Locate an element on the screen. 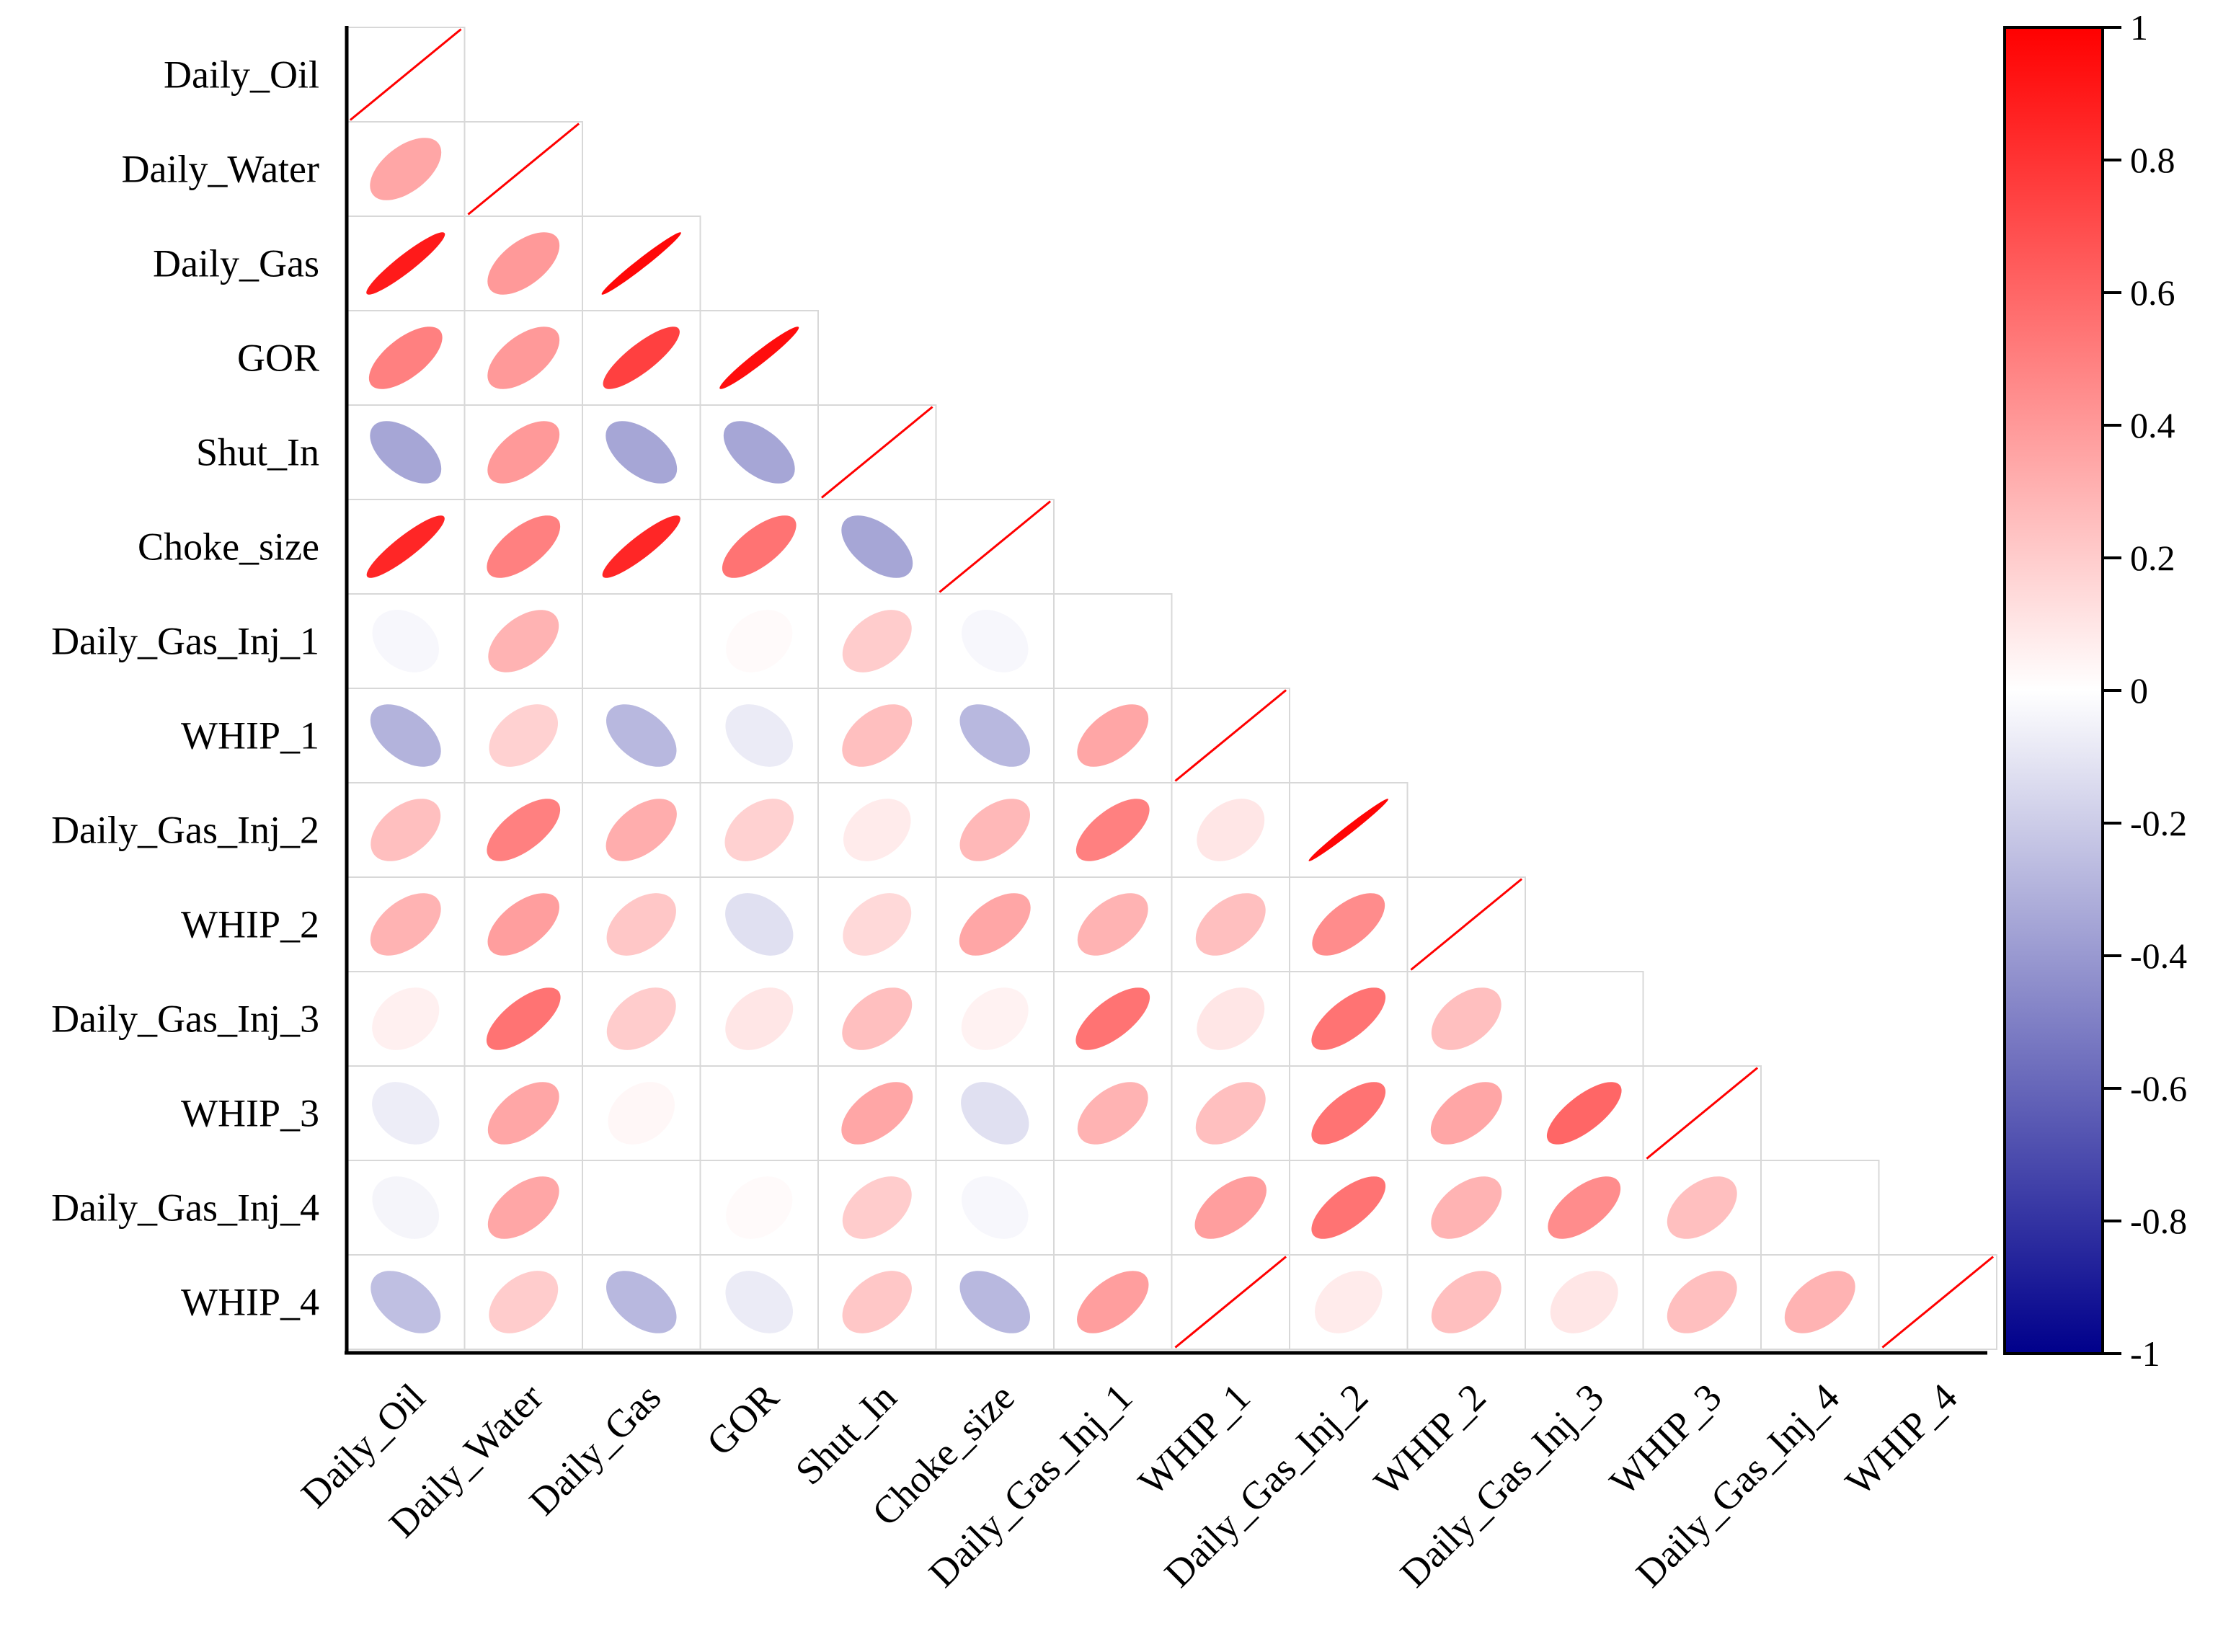 This screenshot has width=2218, height=1652. ellipse-Daily_Gas_Inj_3-Daily_Oil is located at coordinates (406, 1018).